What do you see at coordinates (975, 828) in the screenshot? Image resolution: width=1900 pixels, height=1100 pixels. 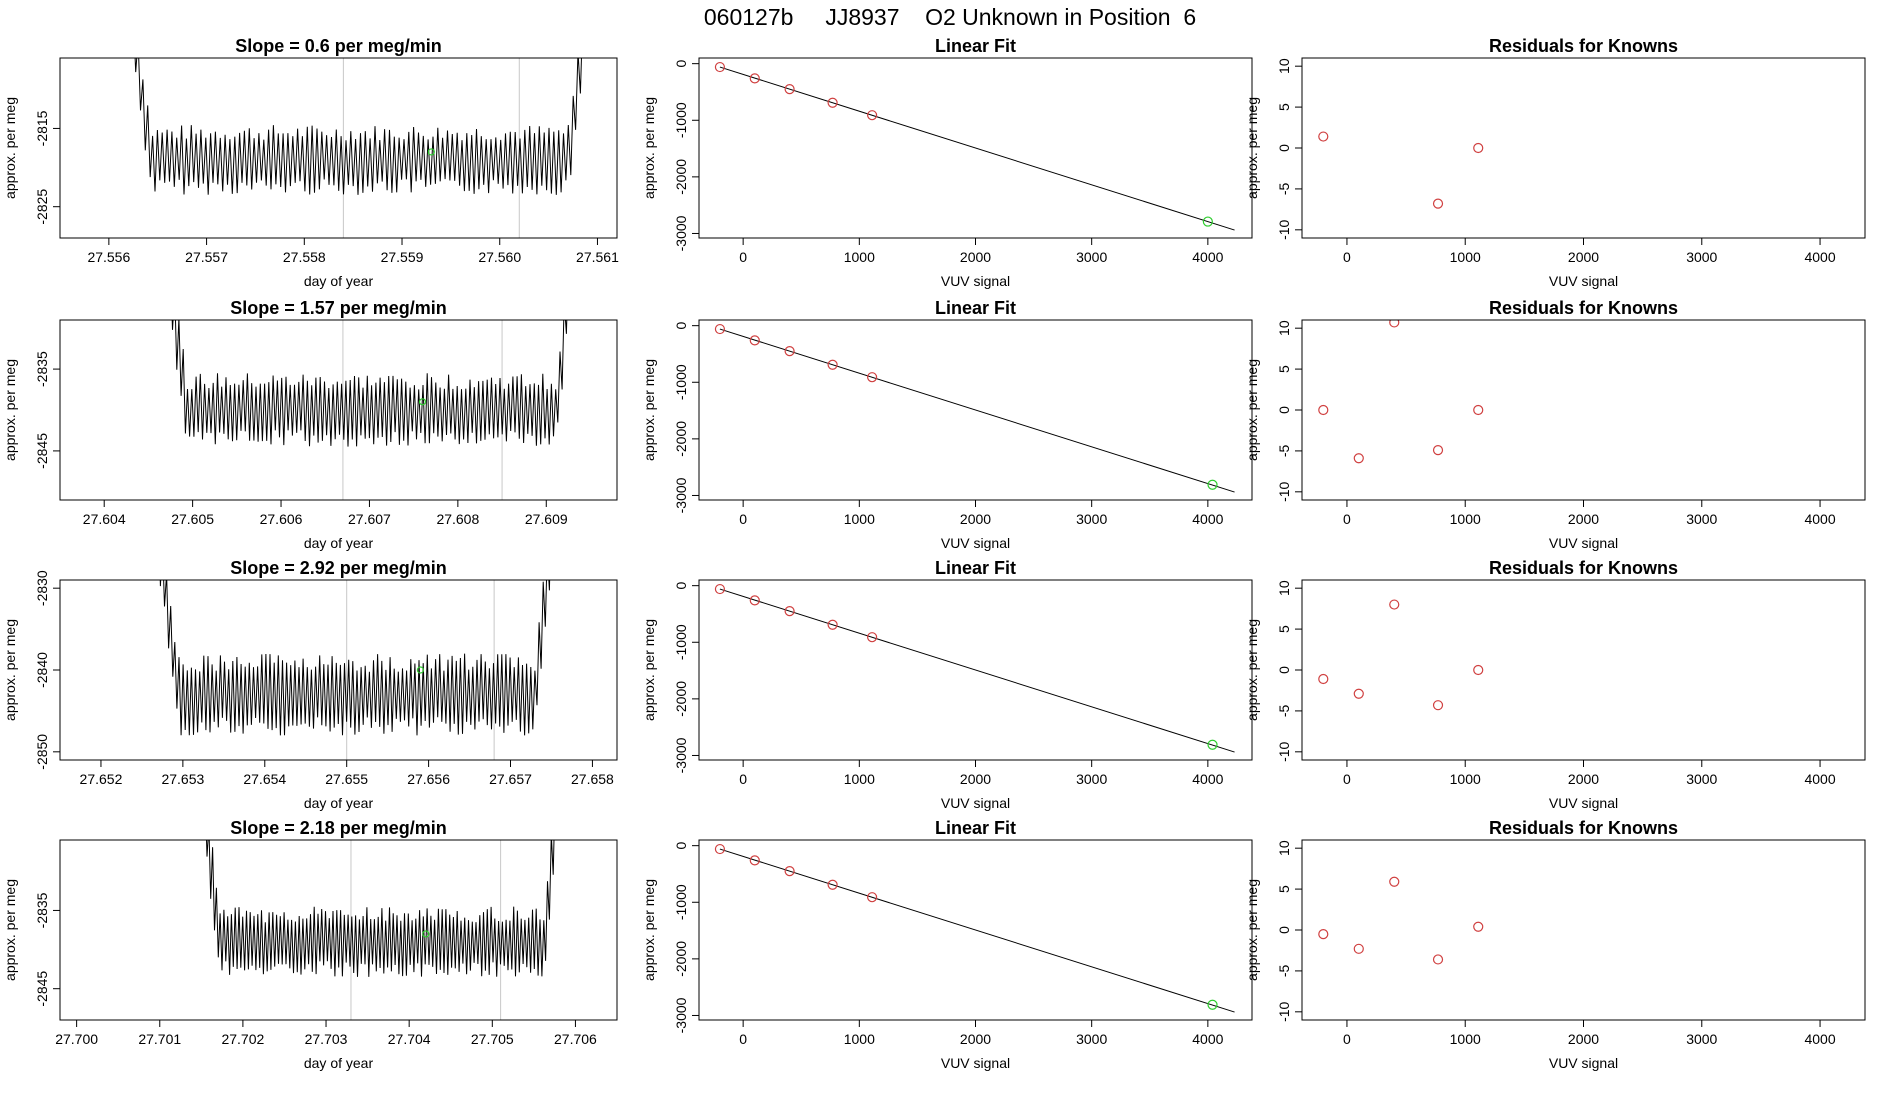 I see `panel-title: Linear Fit` at bounding box center [975, 828].